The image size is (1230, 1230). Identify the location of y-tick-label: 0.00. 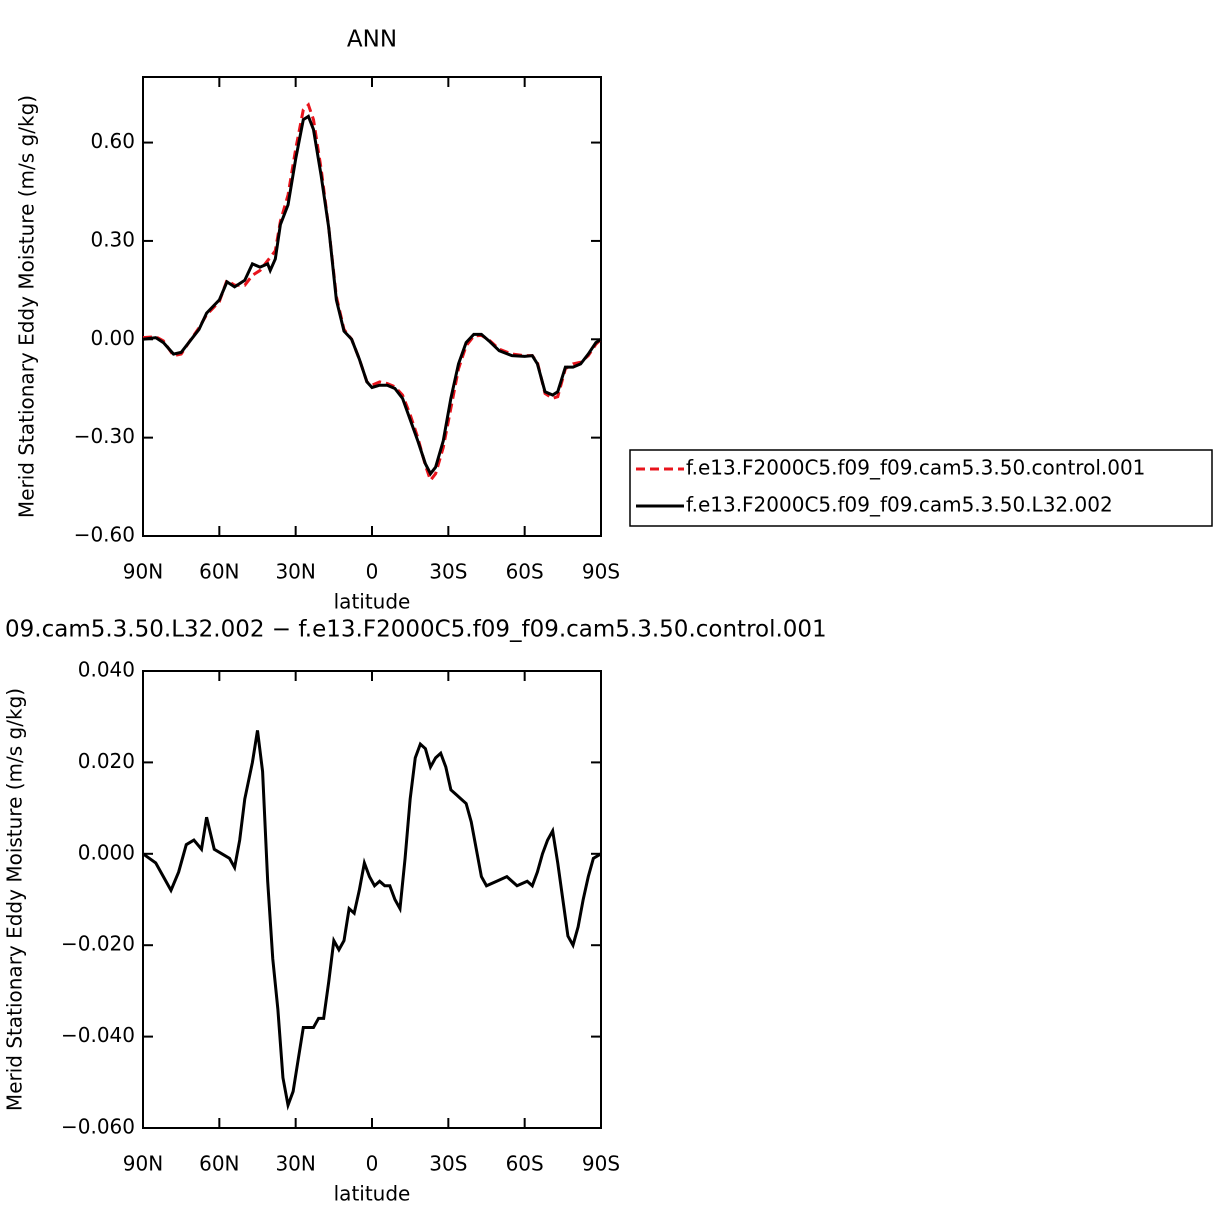
(112, 338).